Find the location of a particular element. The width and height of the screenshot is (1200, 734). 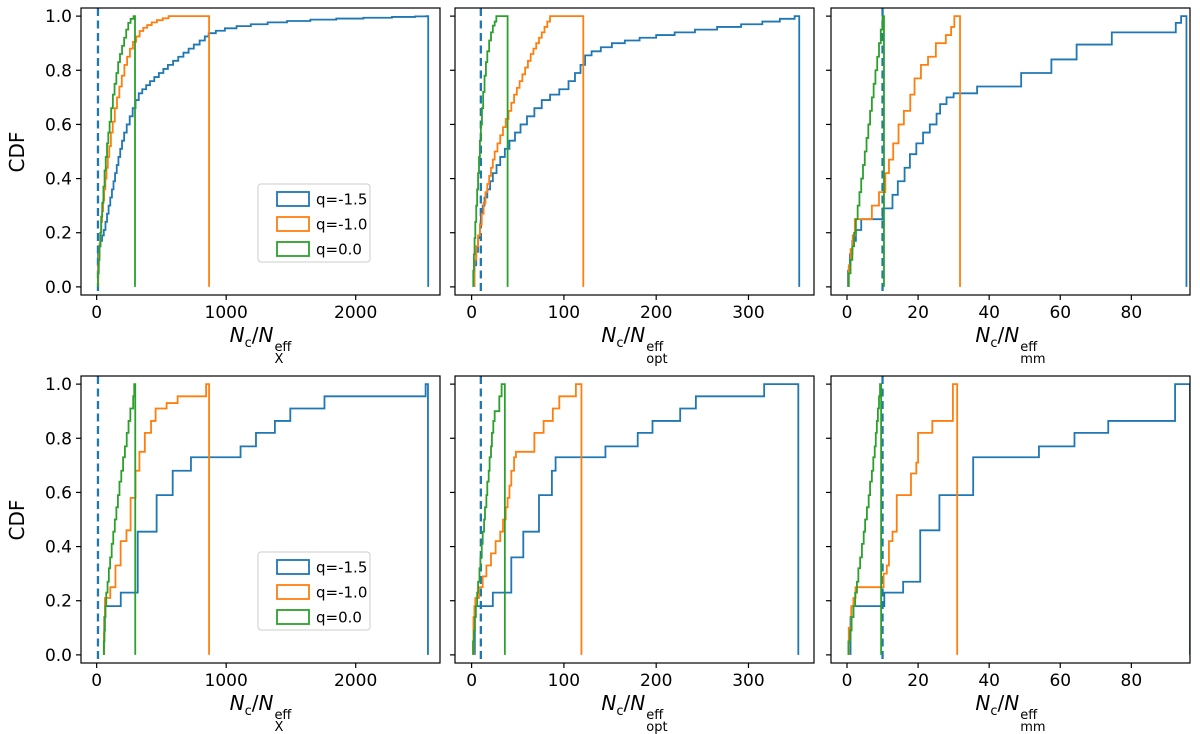

xlabel-stack: eff mm is located at coordinates (1033, 353).